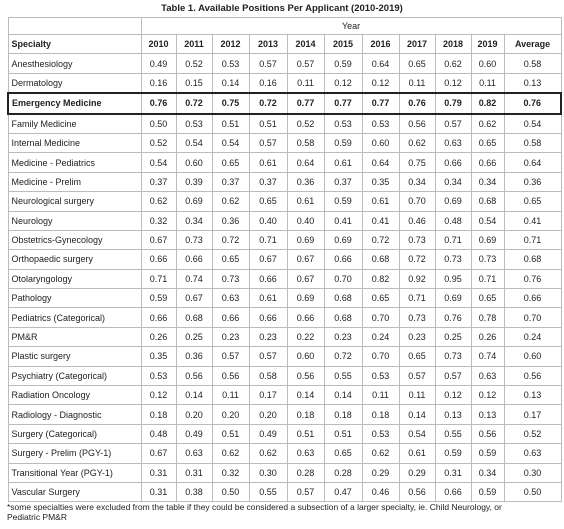 The height and width of the screenshot is (529, 564). What do you see at coordinates (158, 434) in the screenshot?
I see `value-cell: 0.48` at bounding box center [158, 434].